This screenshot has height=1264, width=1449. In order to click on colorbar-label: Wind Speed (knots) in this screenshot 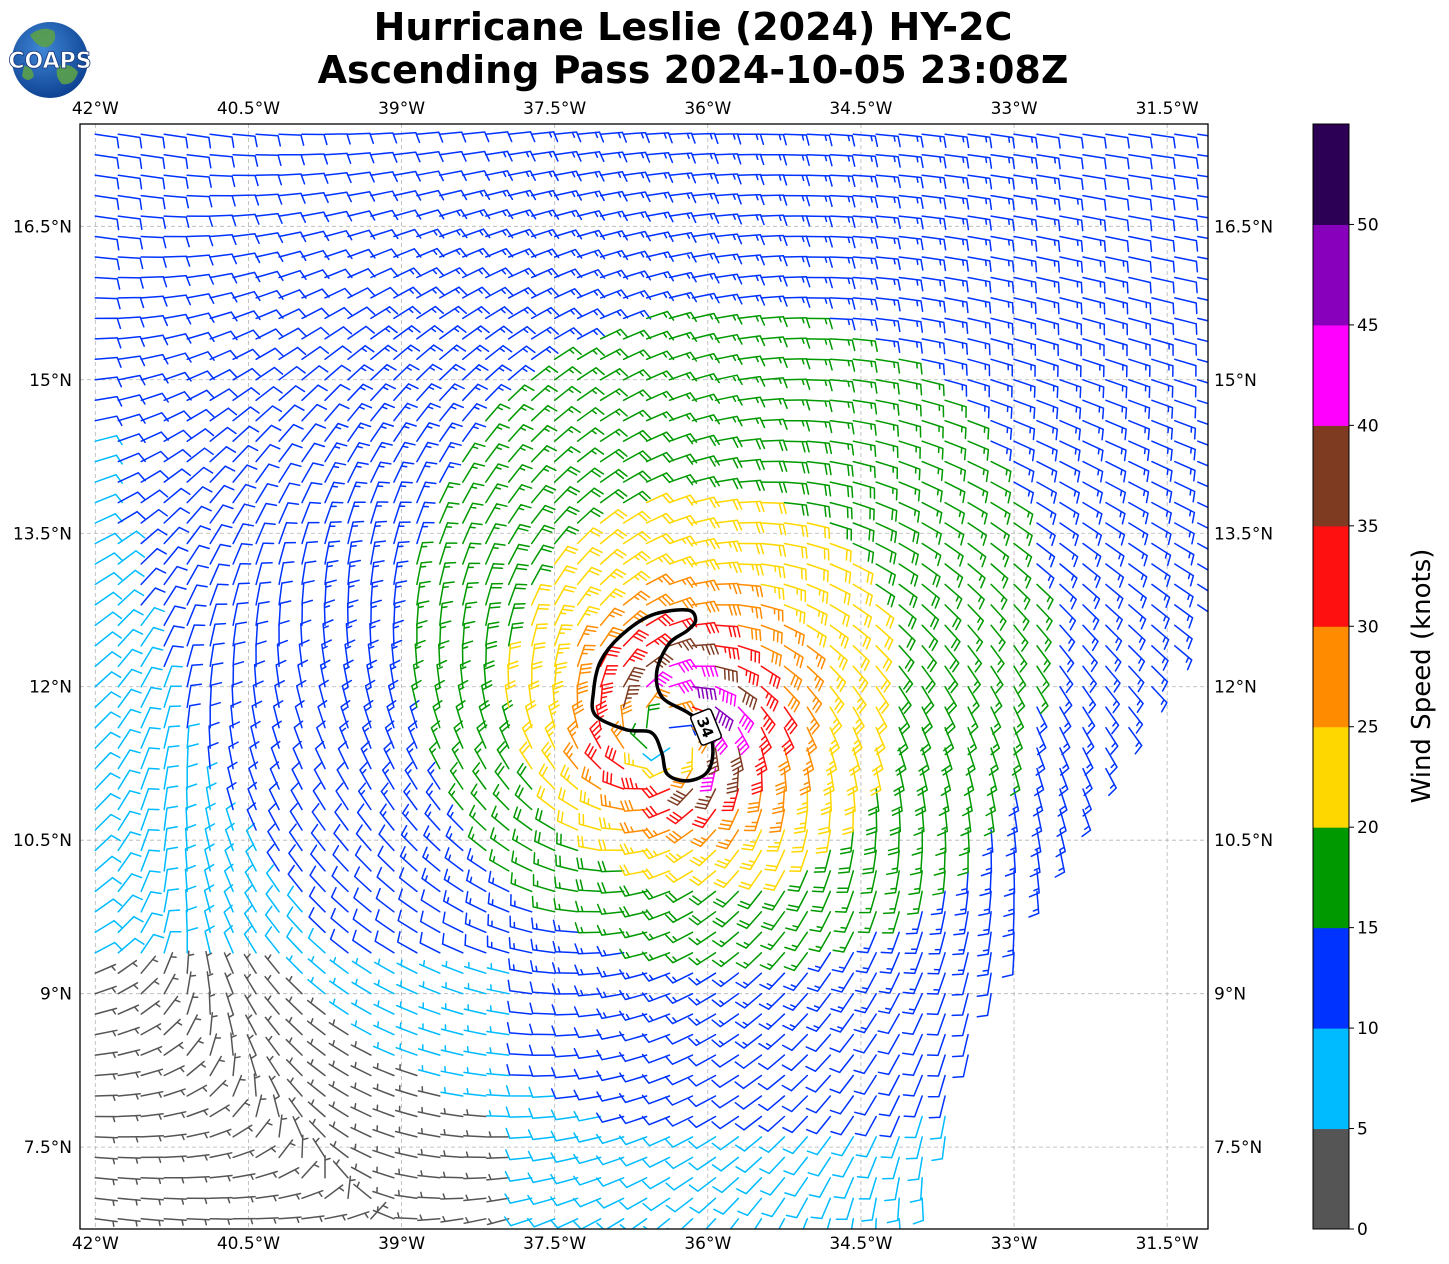, I will do `click(1422, 676)`.